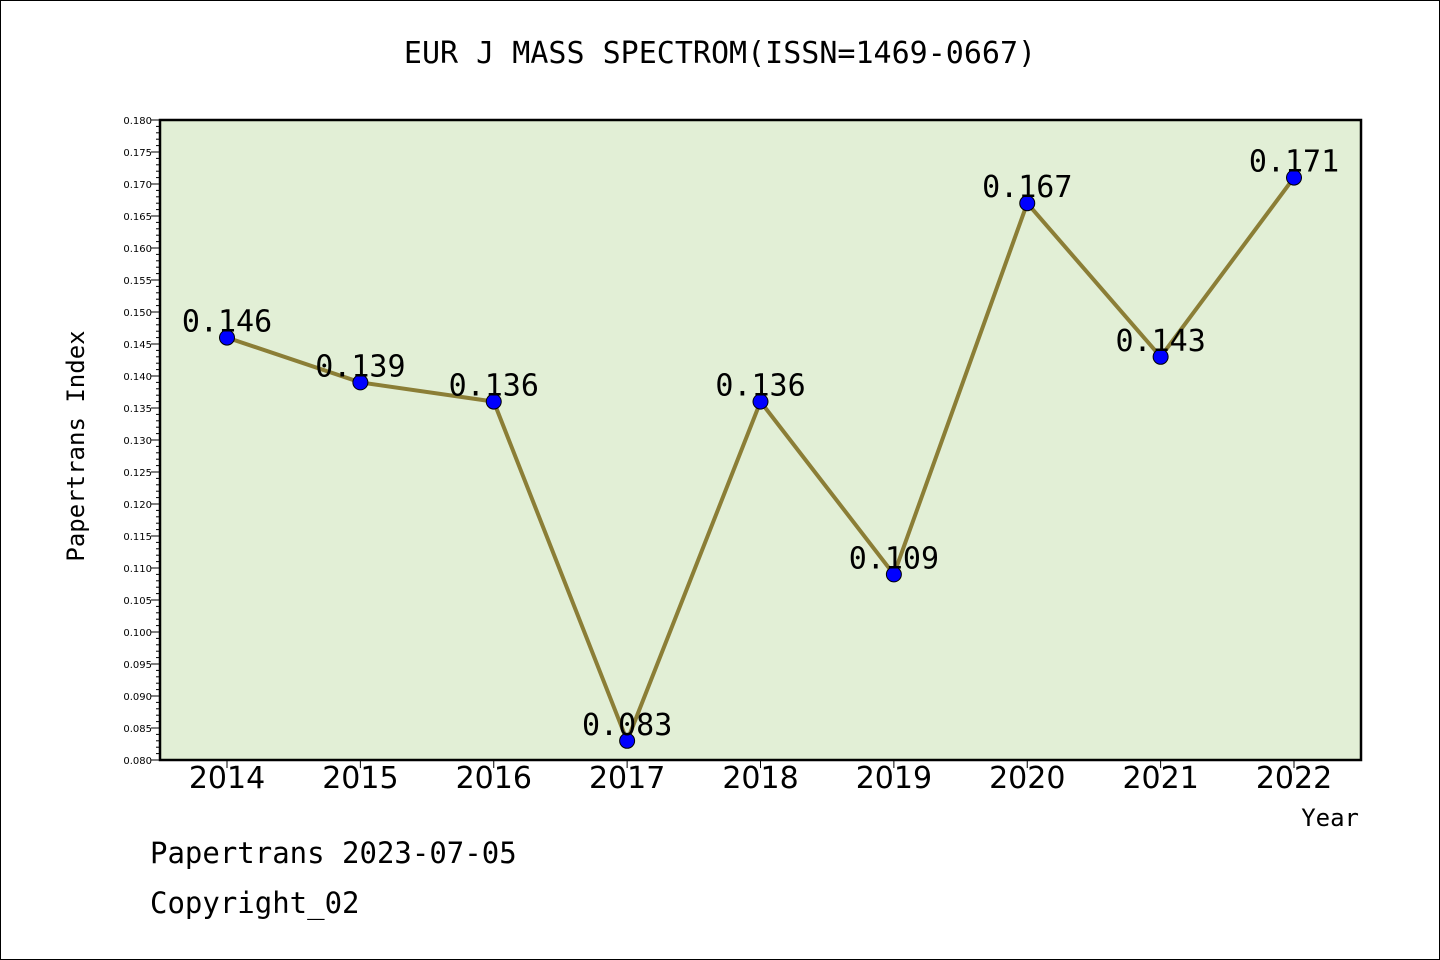 The image size is (1440, 960). I want to click on footer-date: Papertrans 2023-07-05, so click(333, 853).